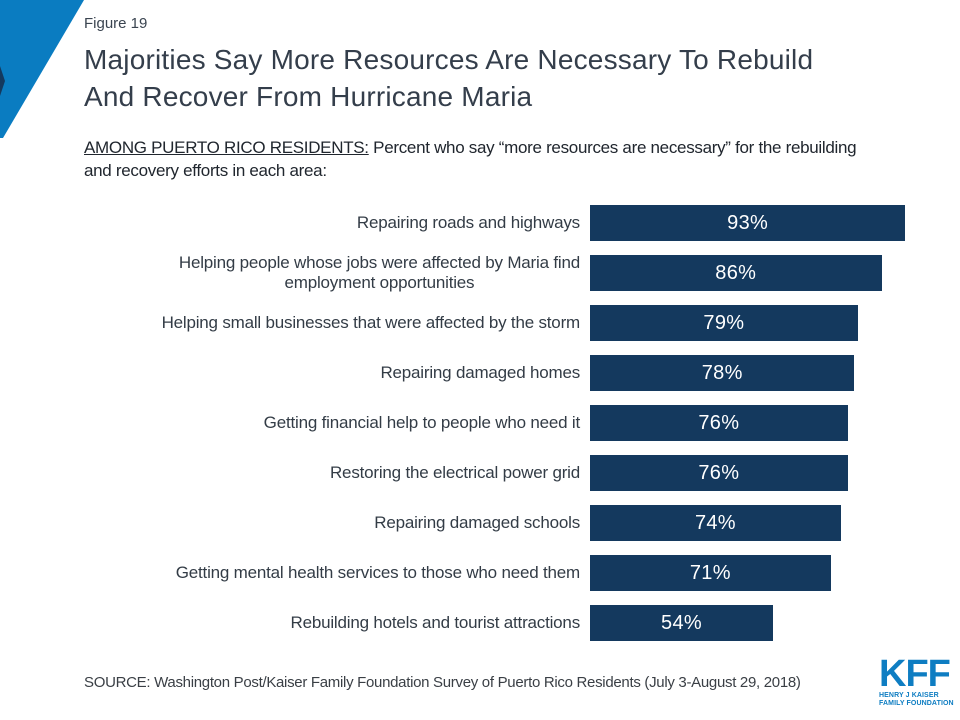  I want to click on category-label-text: Repairing roads and highways, so click(468, 223).